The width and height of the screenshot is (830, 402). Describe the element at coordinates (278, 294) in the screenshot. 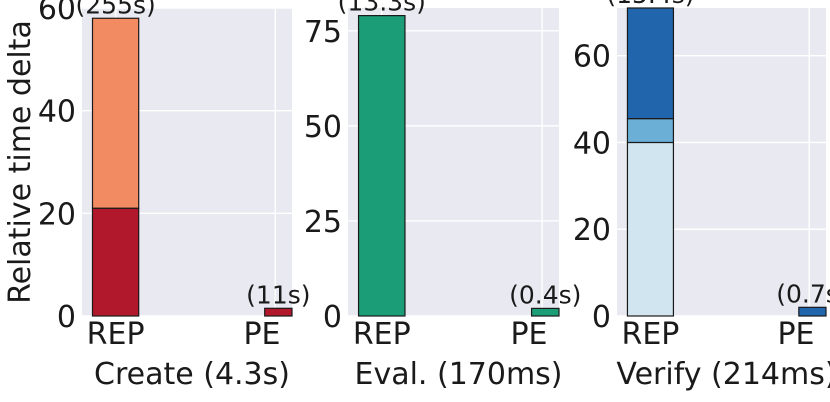

I see `bar-label-pe: (11s)` at that location.